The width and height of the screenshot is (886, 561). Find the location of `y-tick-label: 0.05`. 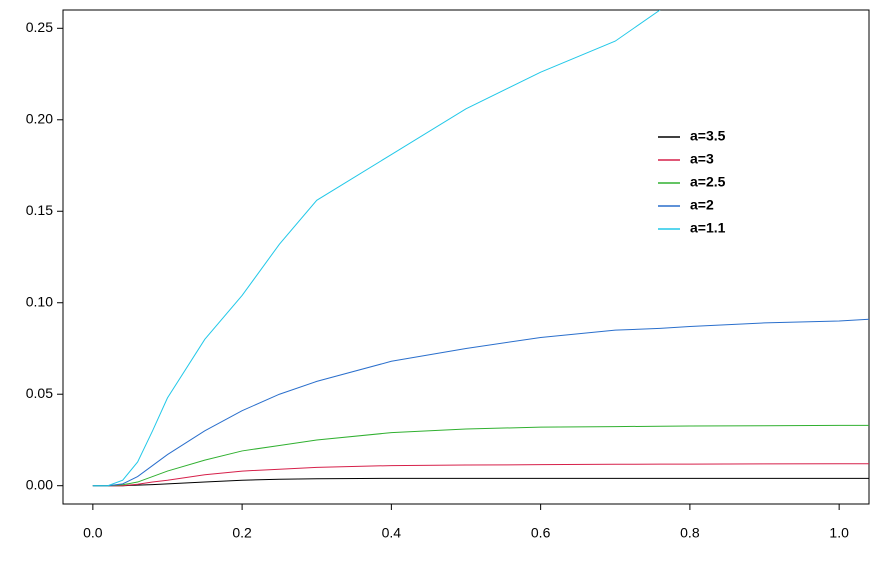

y-tick-label: 0.05 is located at coordinates (39, 393).